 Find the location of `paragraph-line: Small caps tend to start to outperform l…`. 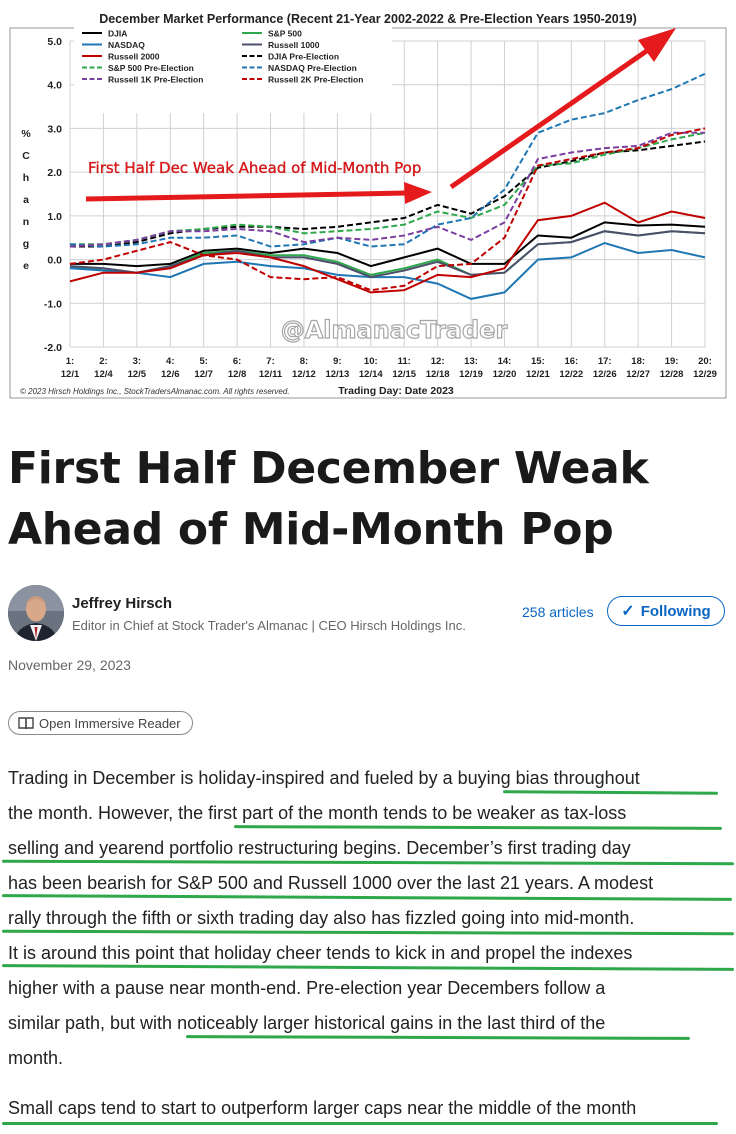

paragraph-line: Small caps tend to start to outperform l… is located at coordinates (322, 1108).